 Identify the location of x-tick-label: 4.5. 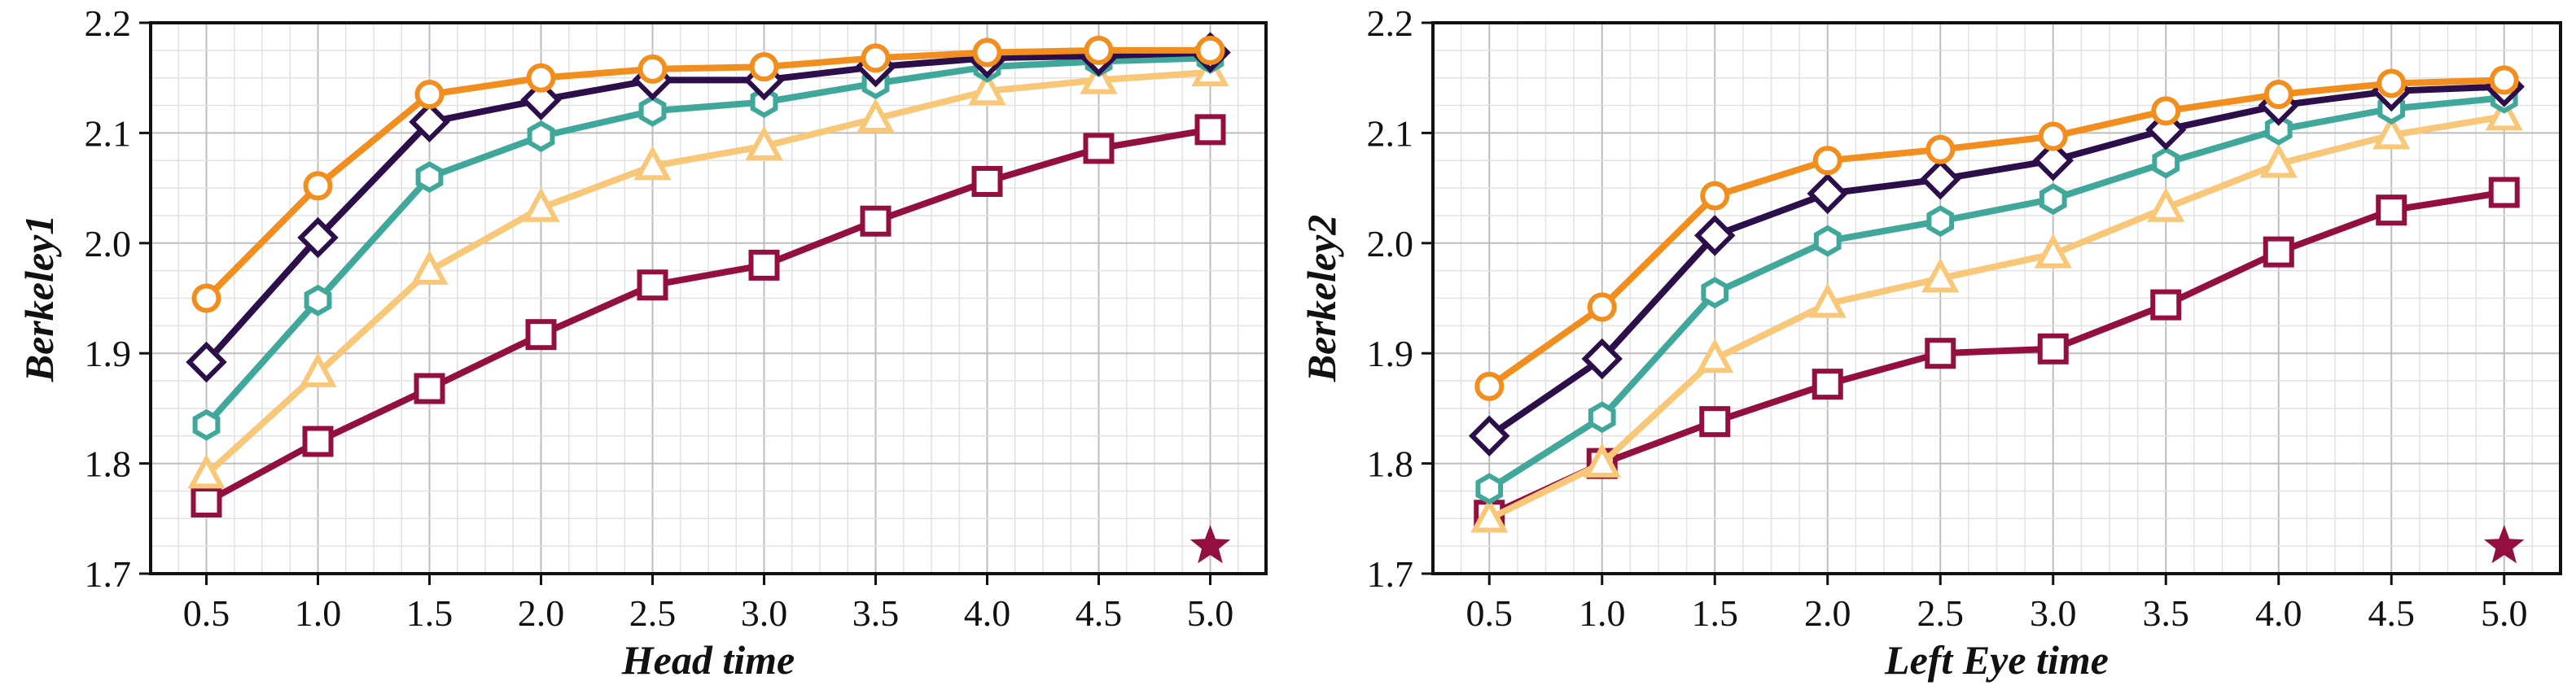
(2392, 613).